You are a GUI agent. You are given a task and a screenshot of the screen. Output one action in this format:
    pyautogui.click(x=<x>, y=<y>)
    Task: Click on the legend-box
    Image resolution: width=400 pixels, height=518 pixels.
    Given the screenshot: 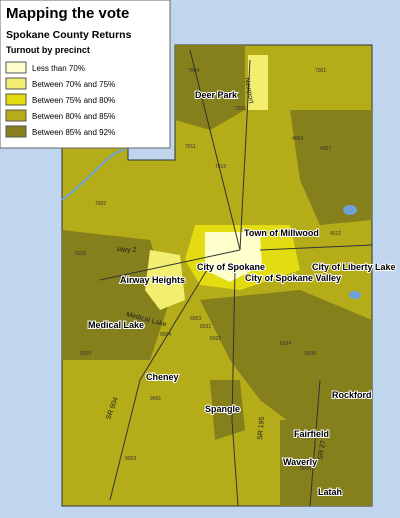 What is the action you would take?
    pyautogui.click(x=85, y=74)
    